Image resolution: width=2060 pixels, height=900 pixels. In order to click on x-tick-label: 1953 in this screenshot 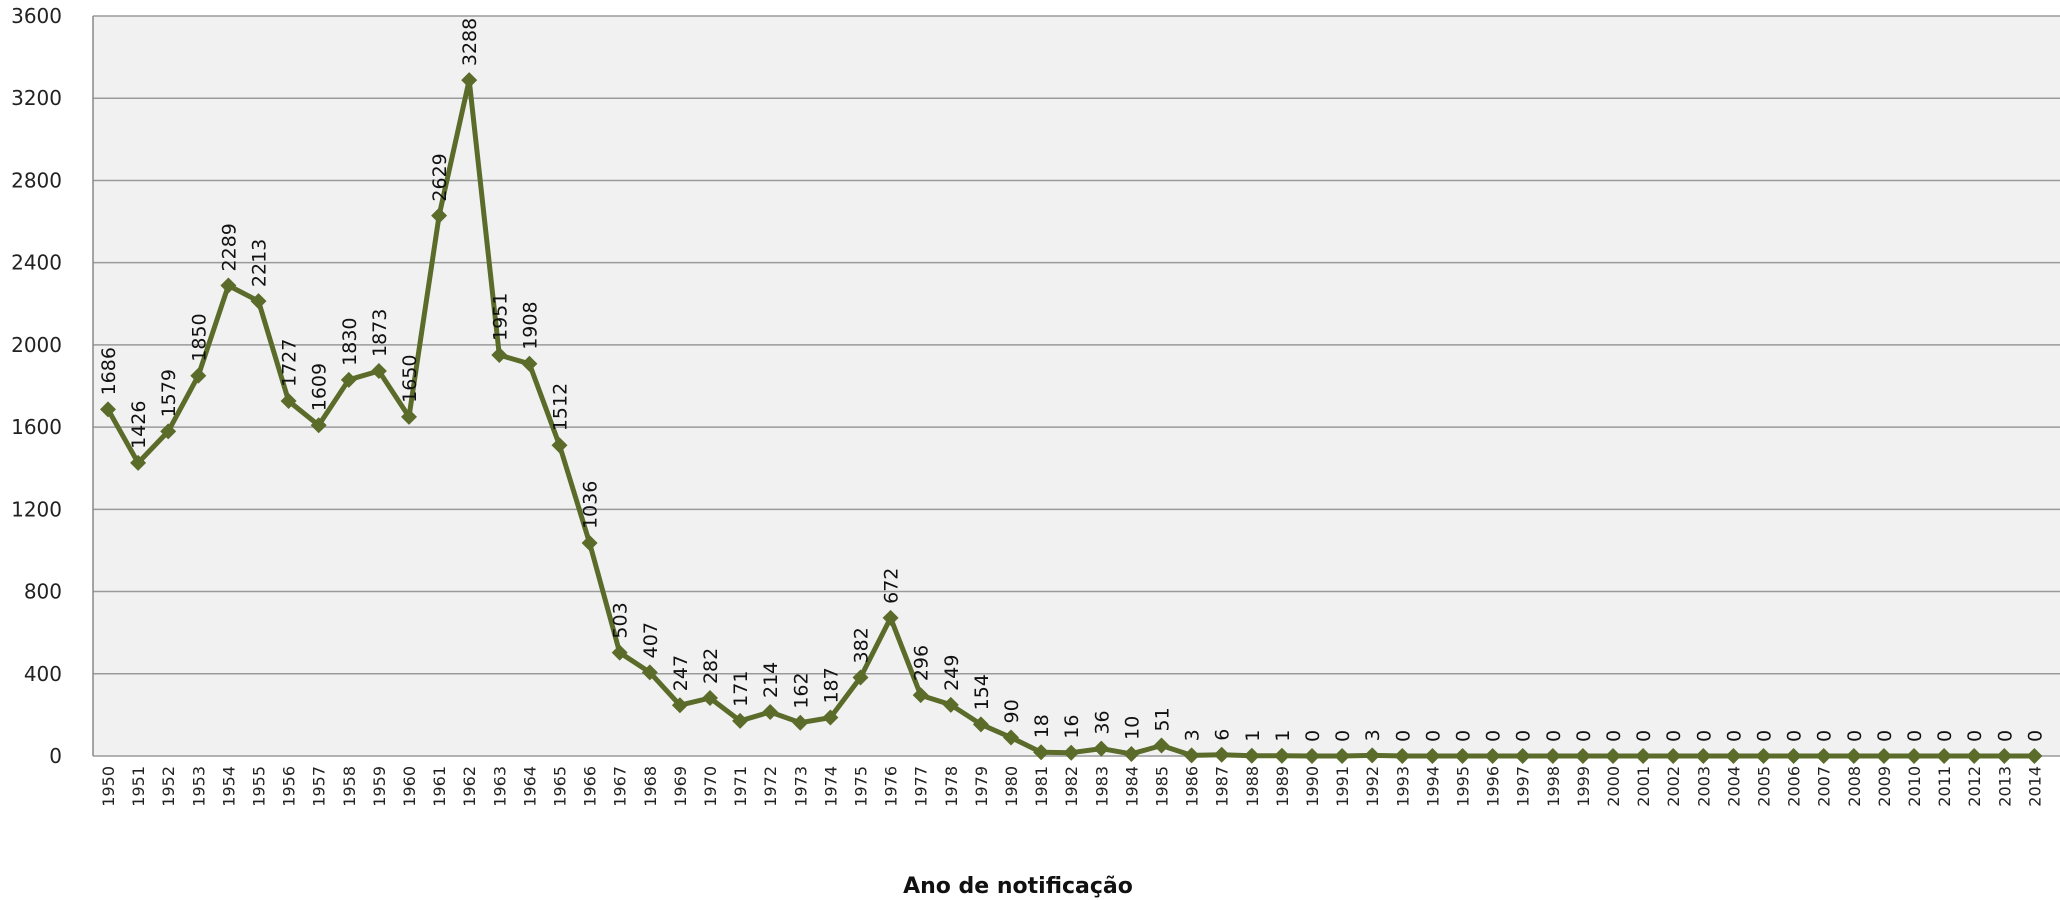, I will do `click(198, 786)`.